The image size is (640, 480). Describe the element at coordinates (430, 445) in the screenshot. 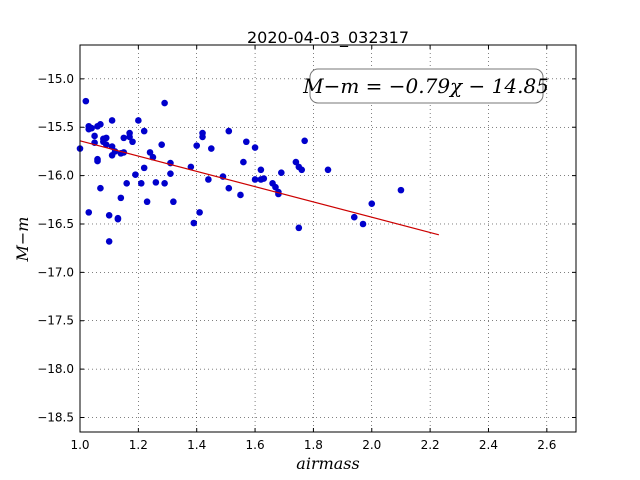

I see `x-tick-label: 2.2` at that location.